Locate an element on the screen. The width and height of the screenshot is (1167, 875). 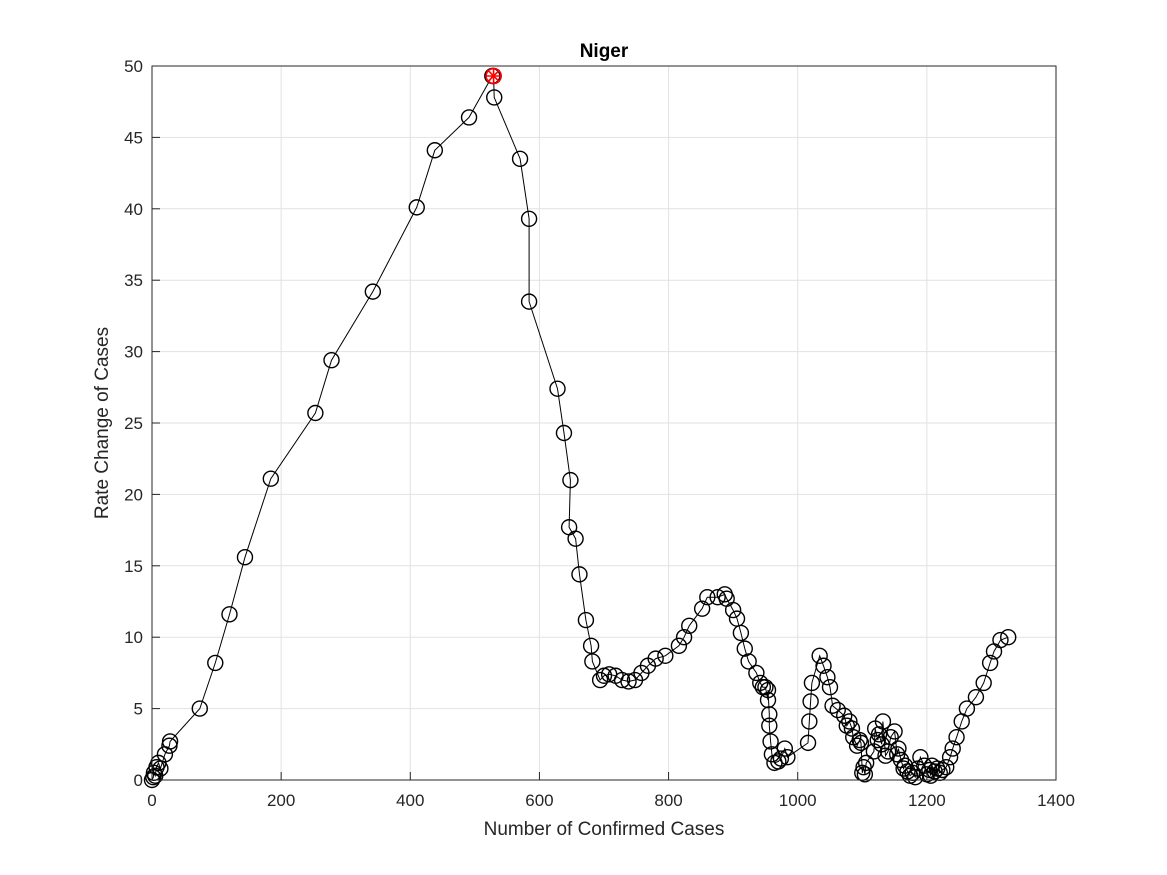
peak-marker-stroke is located at coordinates (494, 76).